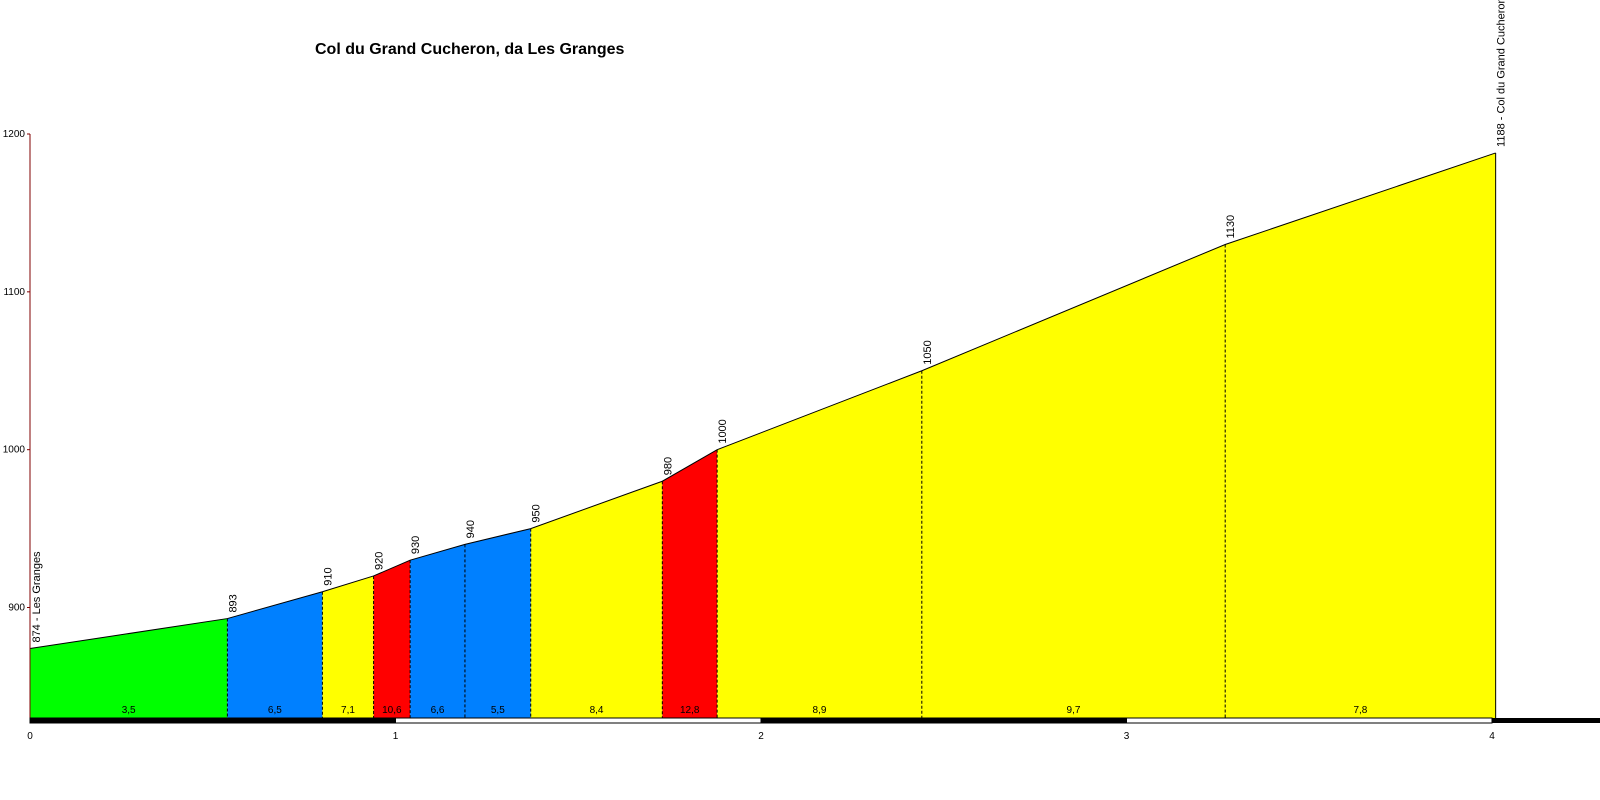 The width and height of the screenshot is (1600, 800). I want to click on segment-gradient-label: 8,9, so click(820, 710).